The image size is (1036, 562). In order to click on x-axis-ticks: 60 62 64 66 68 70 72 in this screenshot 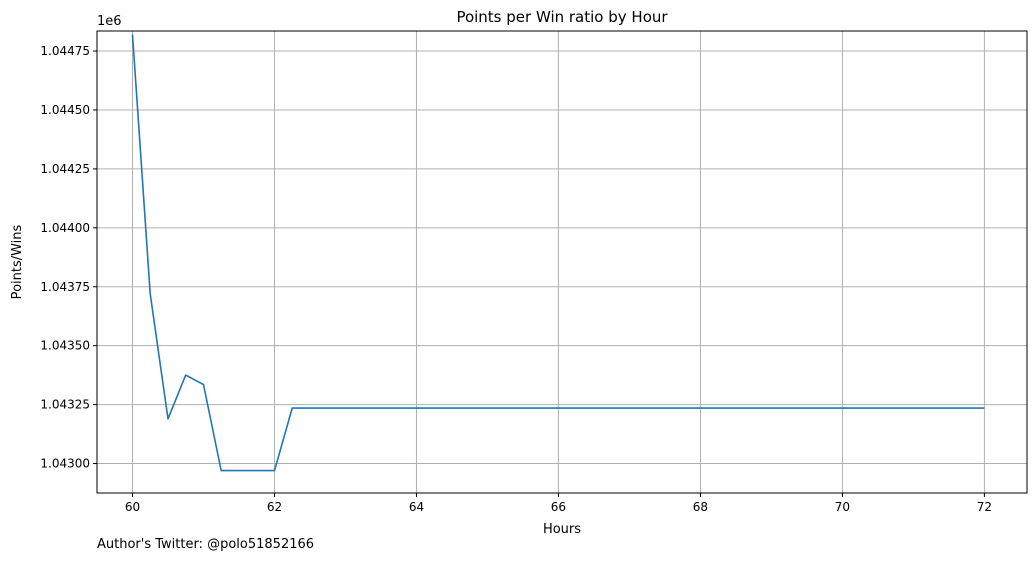, I will do `click(558, 503)`.